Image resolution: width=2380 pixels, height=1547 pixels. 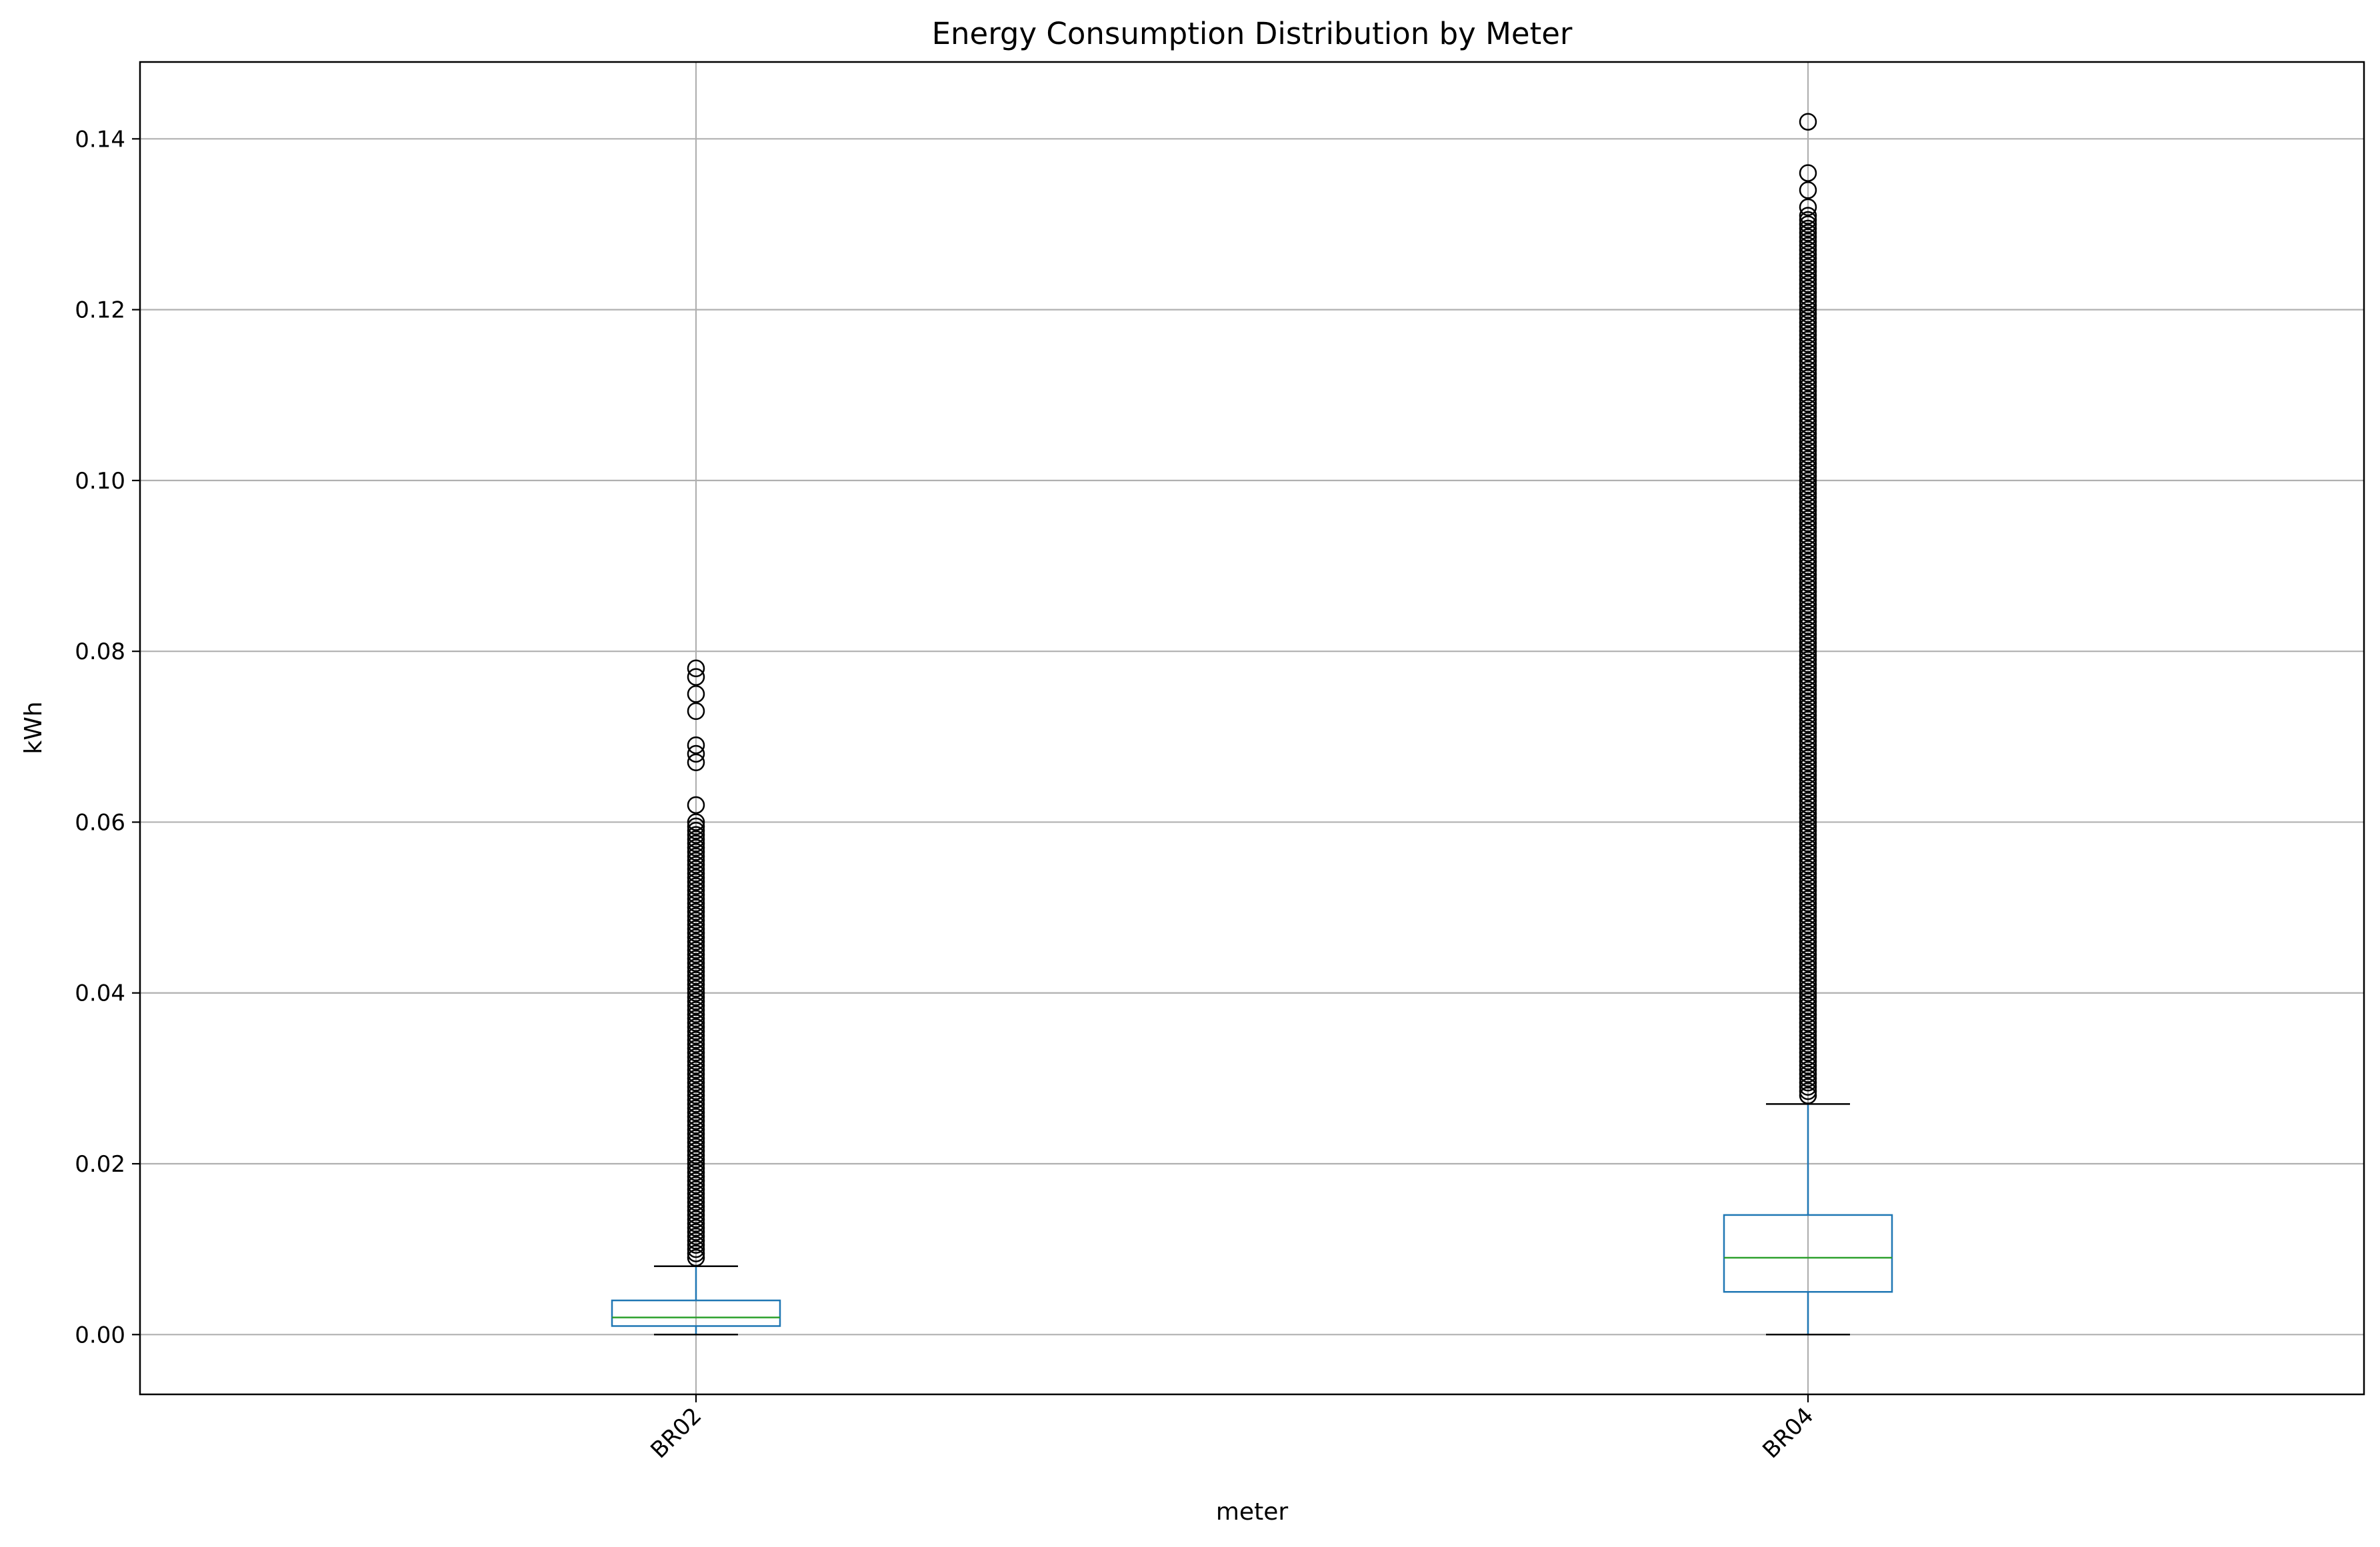 I want to click on x-axis-label: meter, so click(x=1252, y=1512).